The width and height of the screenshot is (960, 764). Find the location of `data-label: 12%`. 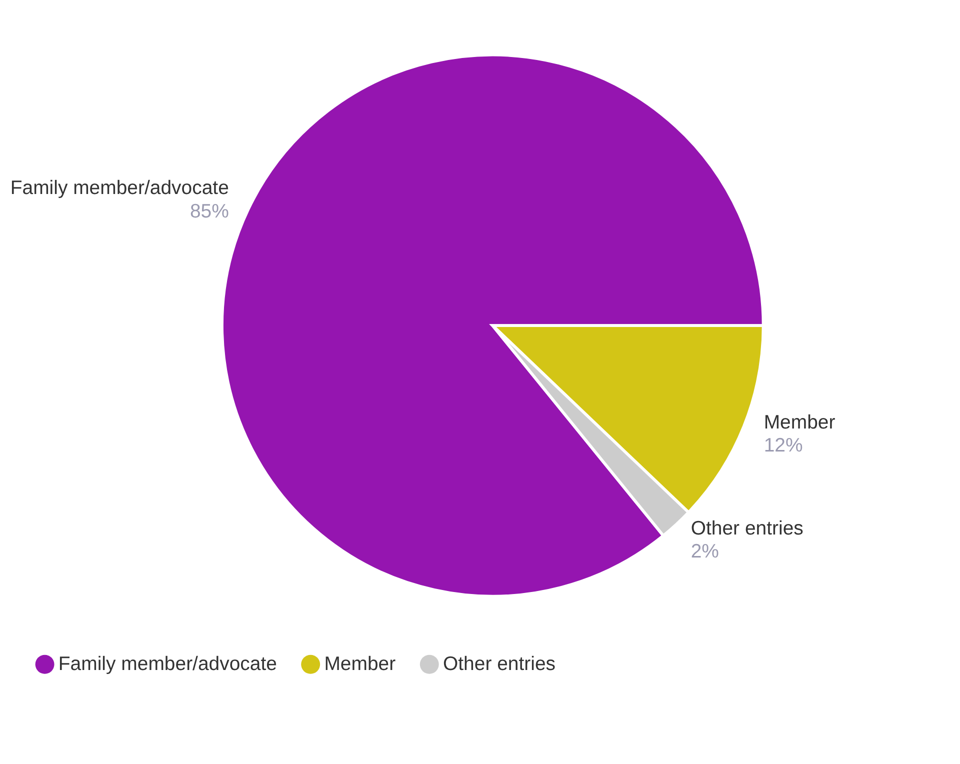

data-label: 12% is located at coordinates (783, 445).